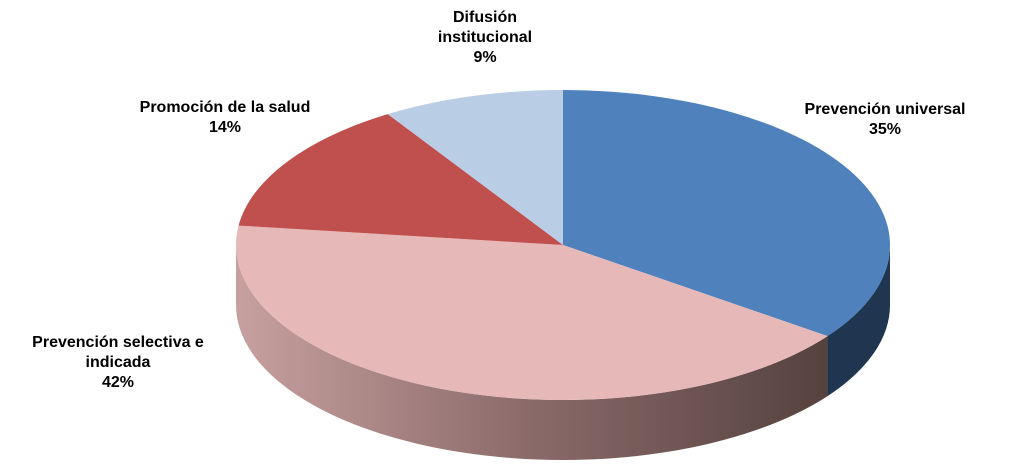  I want to click on data-label: Promoción de la salud 14%, so click(225, 118).